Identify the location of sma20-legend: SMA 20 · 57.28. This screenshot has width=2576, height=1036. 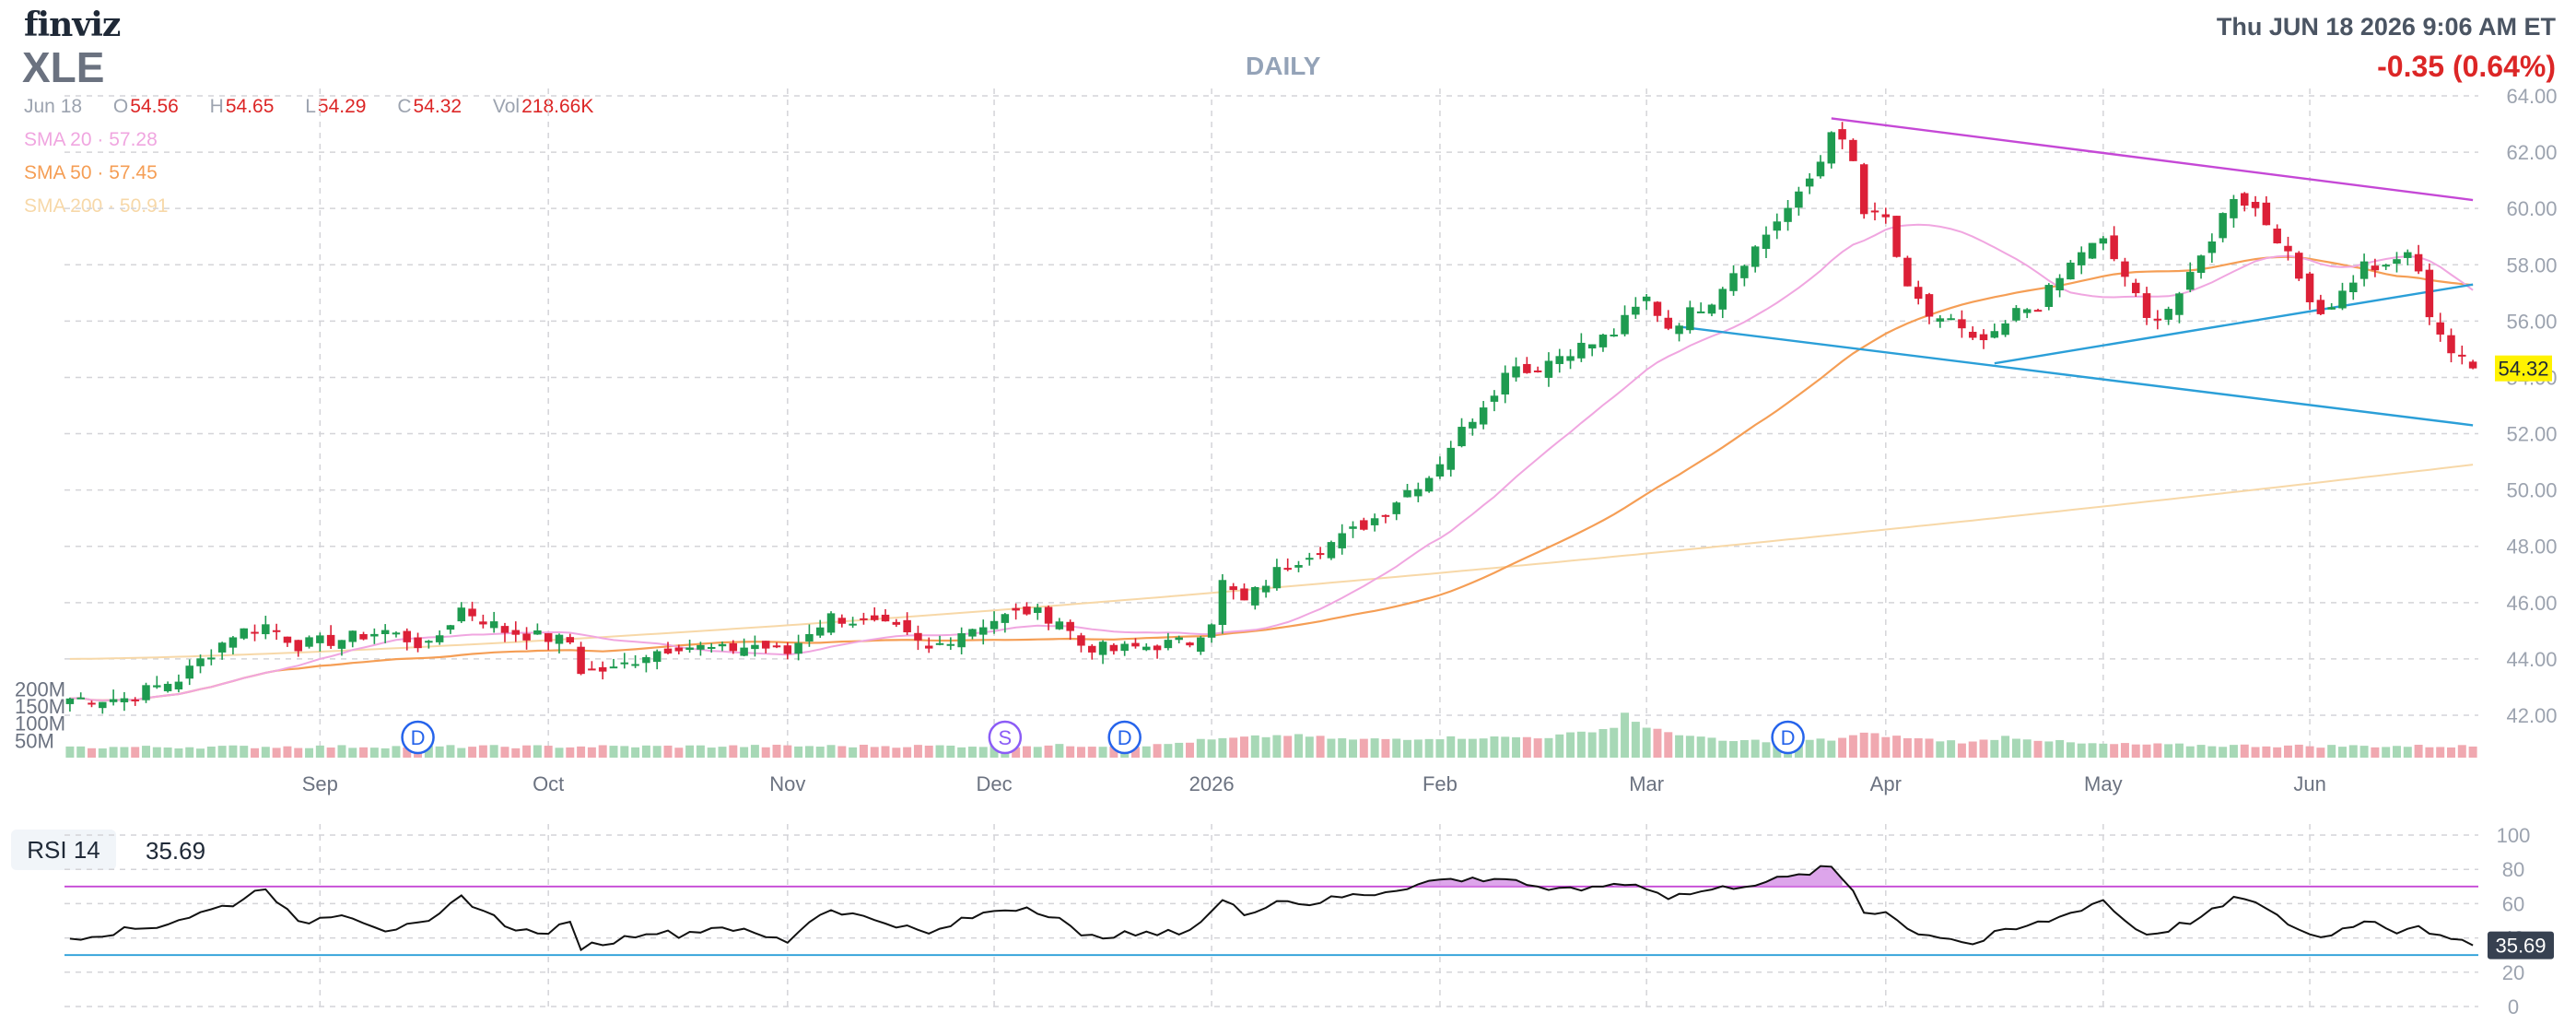
(91, 140).